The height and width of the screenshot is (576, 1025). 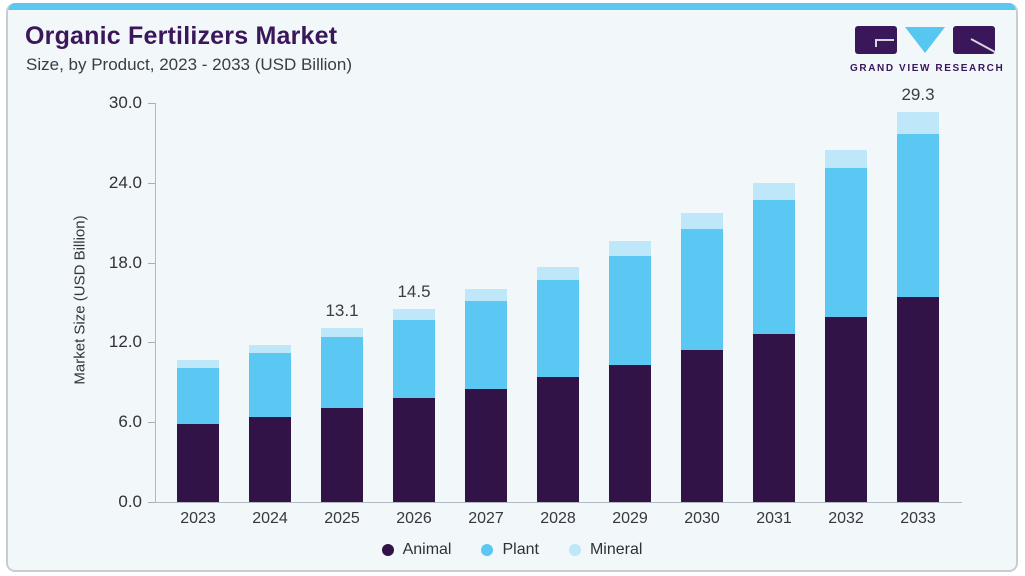 What do you see at coordinates (918, 95) in the screenshot?
I see `bar-value-label-2033: 29.3` at bounding box center [918, 95].